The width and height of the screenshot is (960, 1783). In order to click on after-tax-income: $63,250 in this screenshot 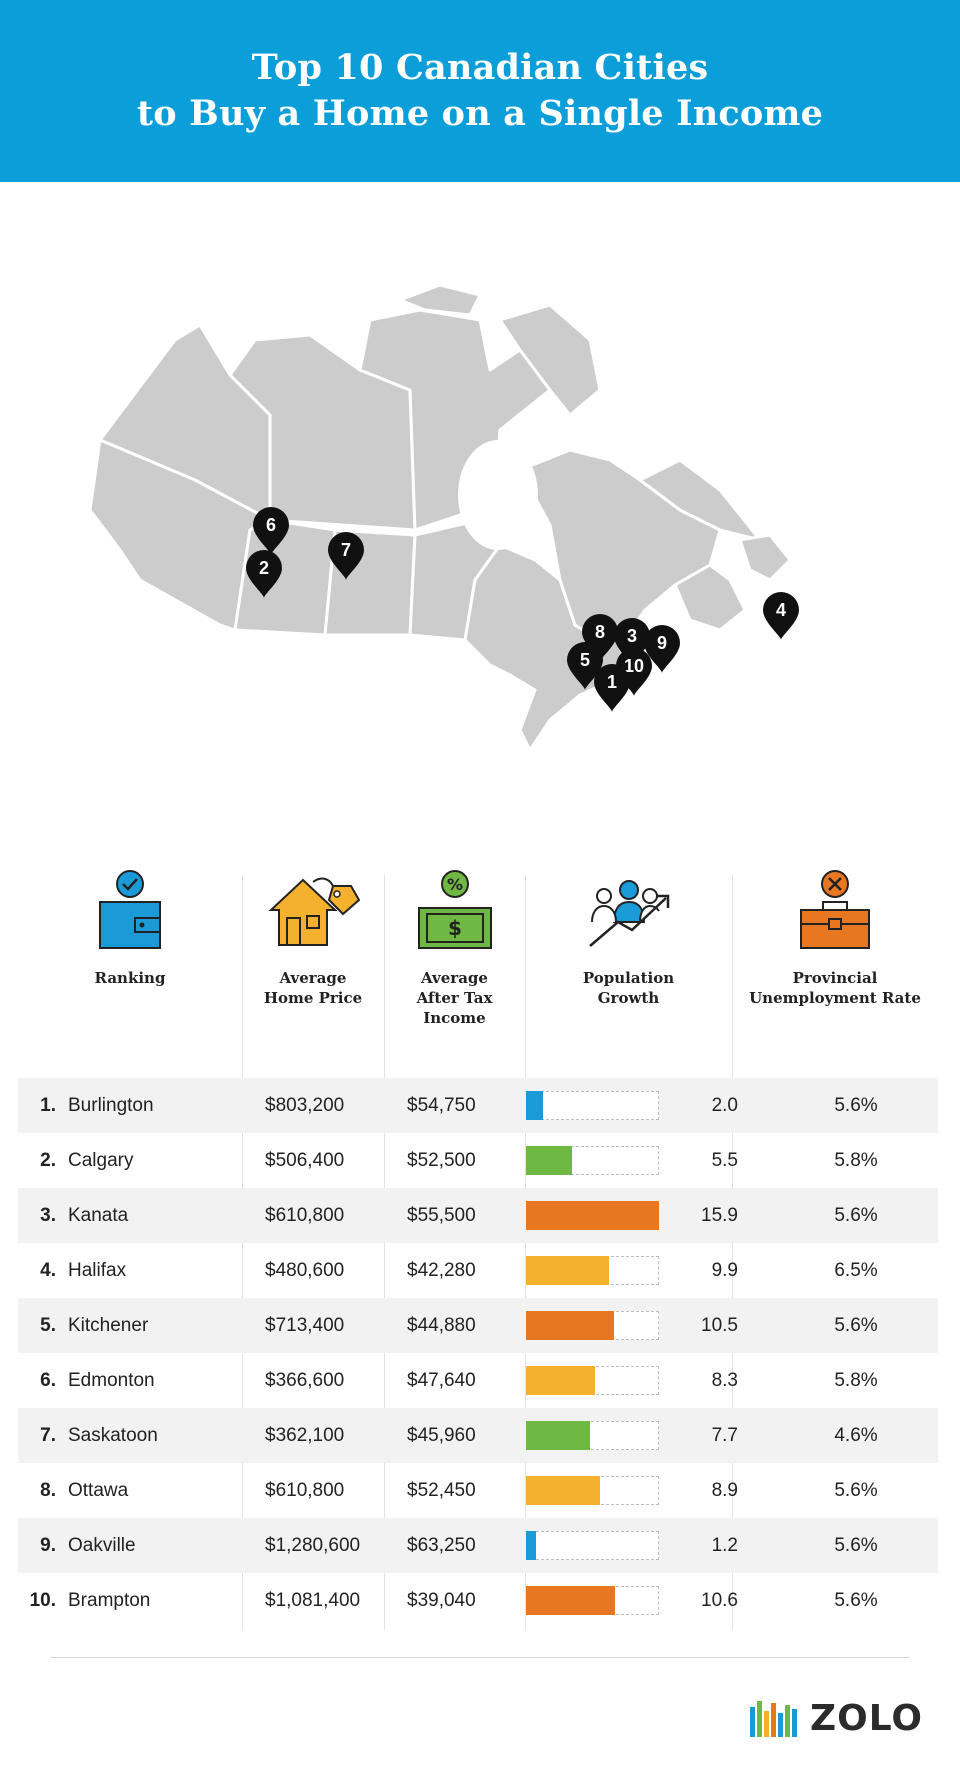, I will do `click(441, 1545)`.